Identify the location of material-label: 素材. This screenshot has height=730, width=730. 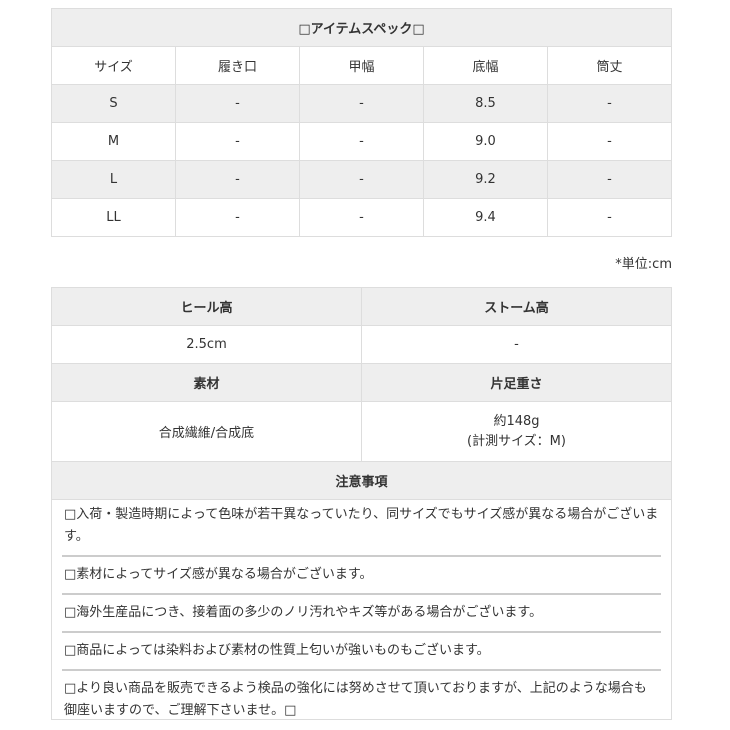
(206, 382).